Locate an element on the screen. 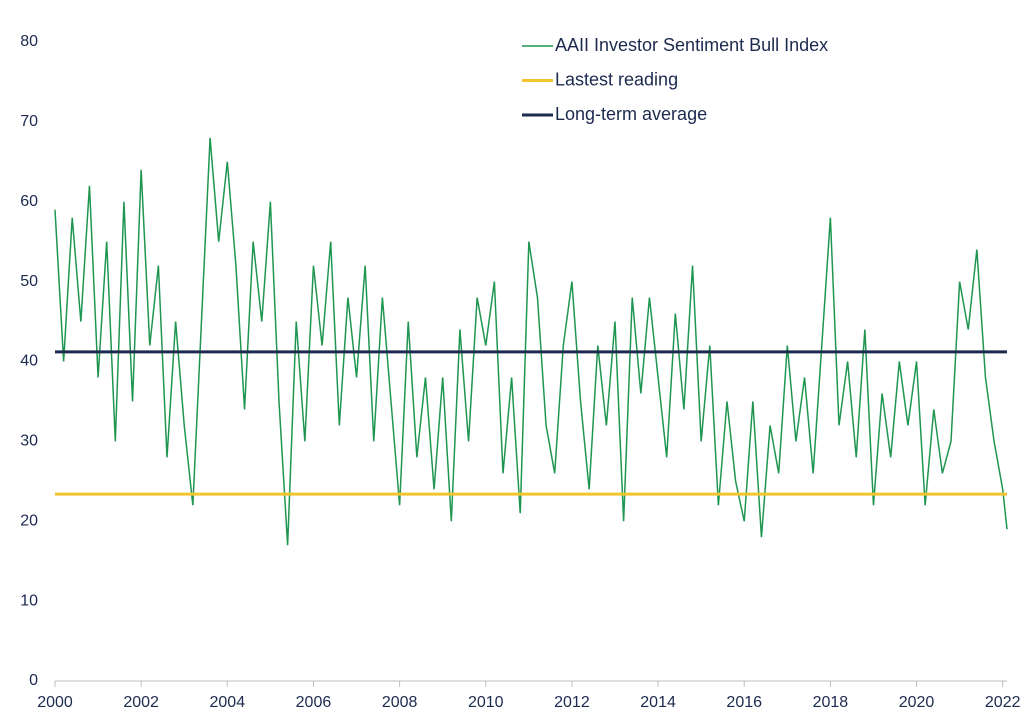 This screenshot has width=1024, height=716. y-tick-label: 30 is located at coordinates (29, 441).